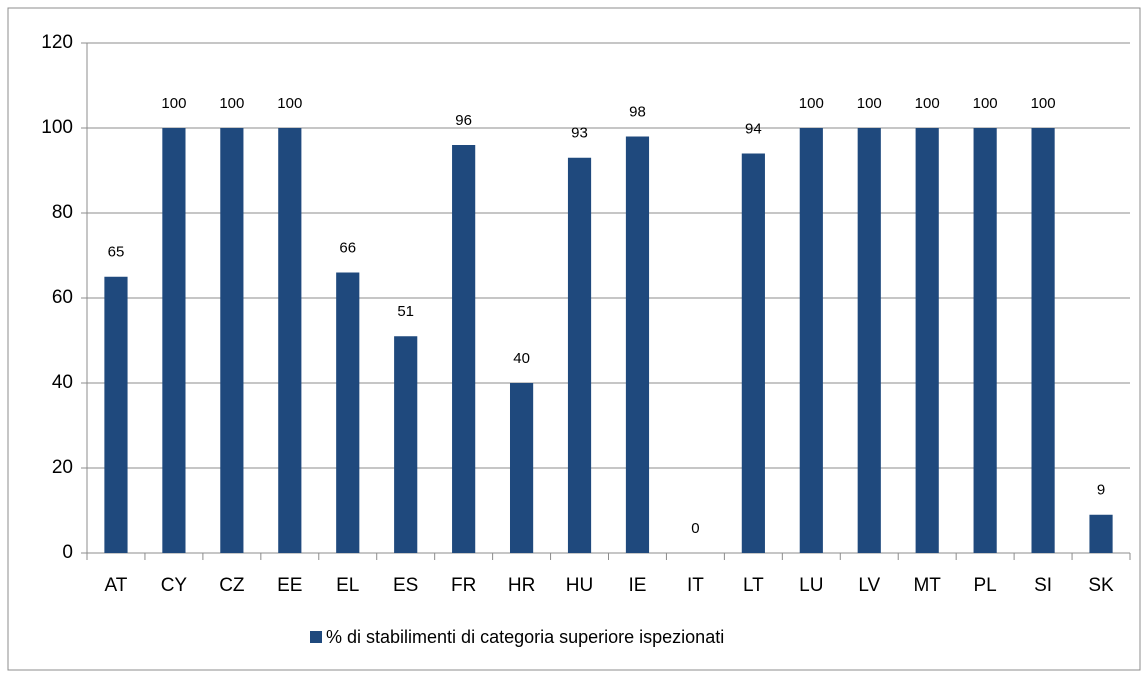  Describe the element at coordinates (753, 128) in the screenshot. I see `data-label: 94` at that location.